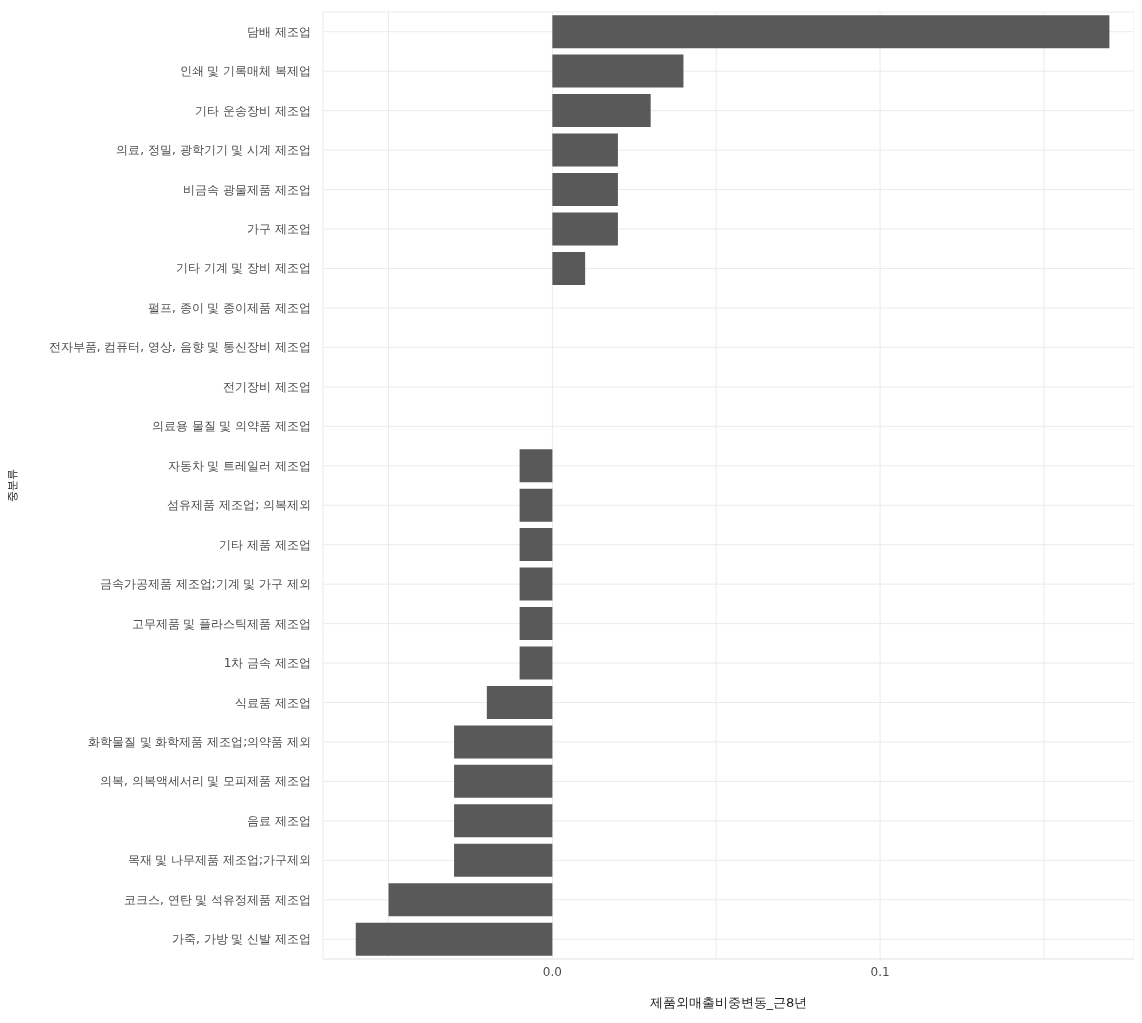 The height and width of the screenshot is (1023, 1142). I want to click on y-tick-label: 가죽, 가방 및 신발 제조업, so click(241, 939).